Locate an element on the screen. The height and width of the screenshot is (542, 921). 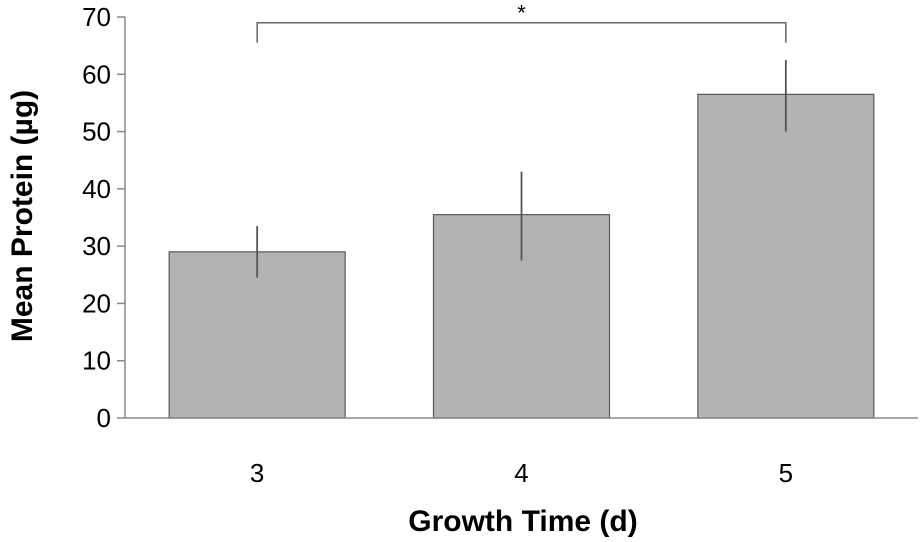
significance-annotation: * is located at coordinates (521, 22).